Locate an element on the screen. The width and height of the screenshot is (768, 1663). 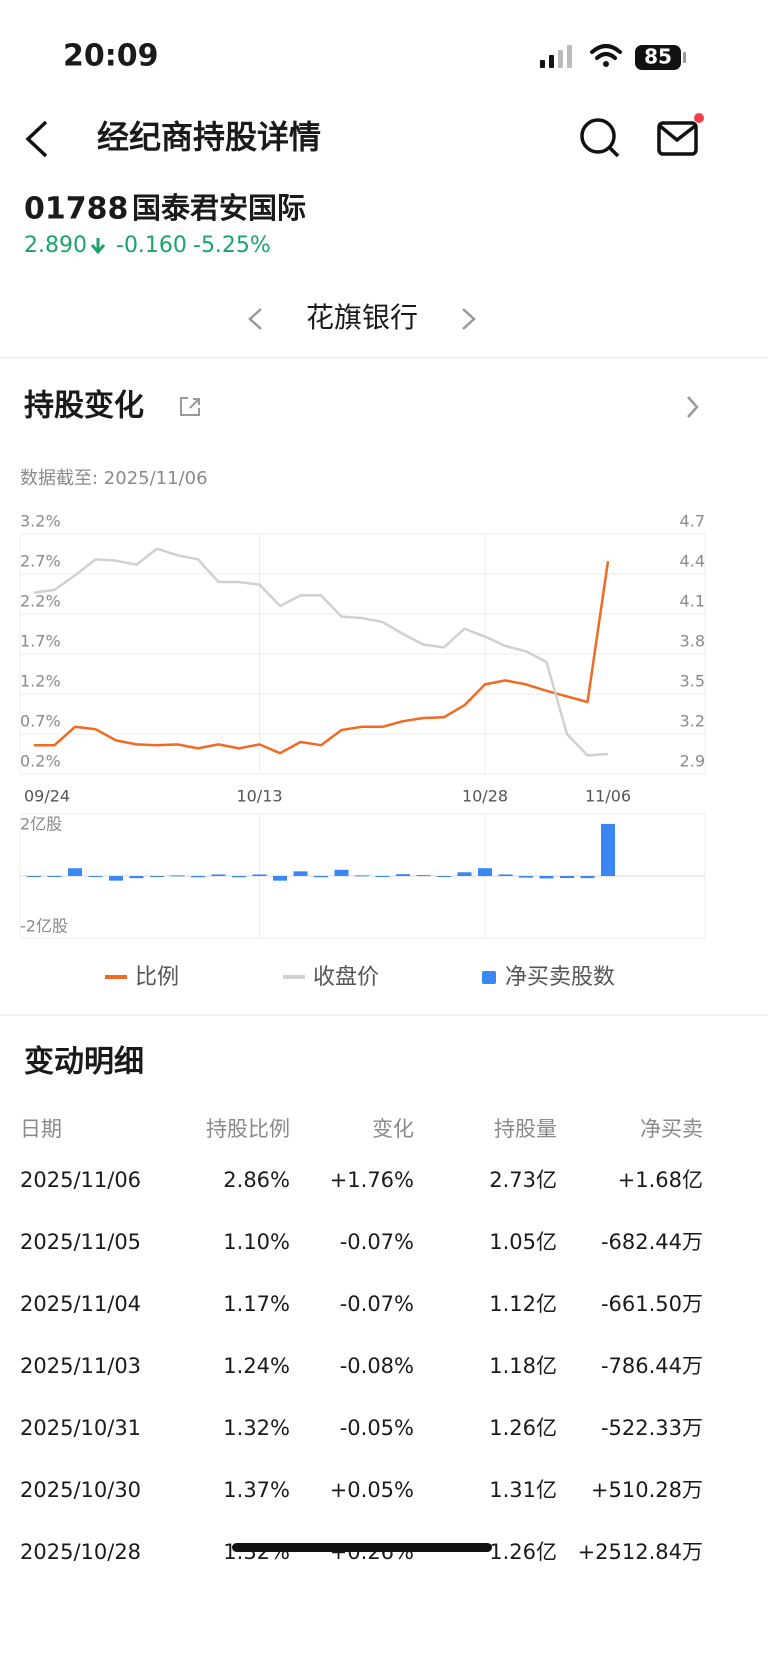
prev-broker is located at coordinates (255, 319).